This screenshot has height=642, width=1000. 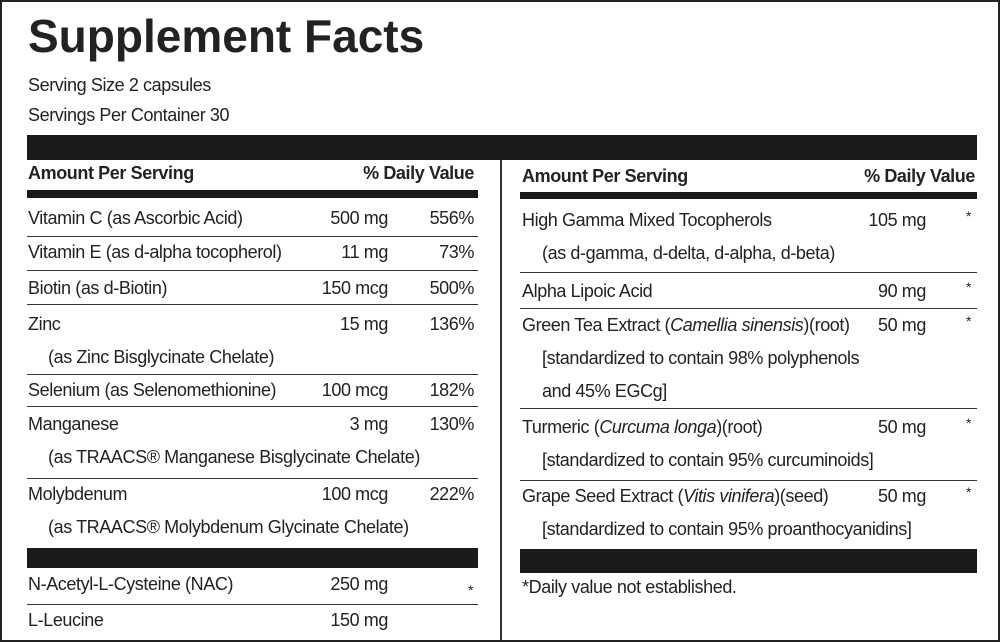 I want to click on nutrient-name: Manganese, so click(x=73, y=424).